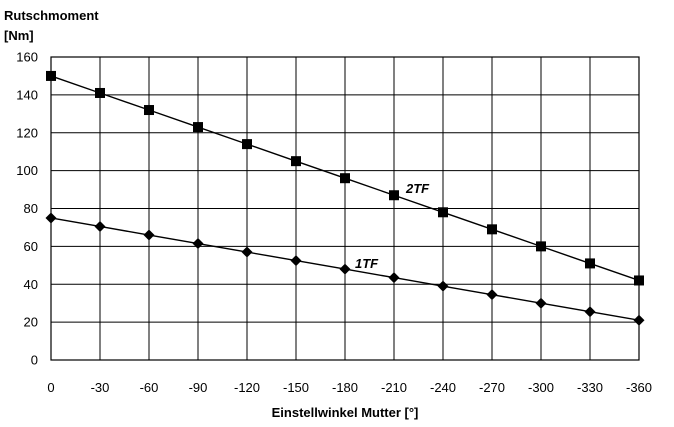 The height and width of the screenshot is (427, 674). Describe the element at coordinates (27, 132) in the screenshot. I see `y-tick-label: 120` at that location.